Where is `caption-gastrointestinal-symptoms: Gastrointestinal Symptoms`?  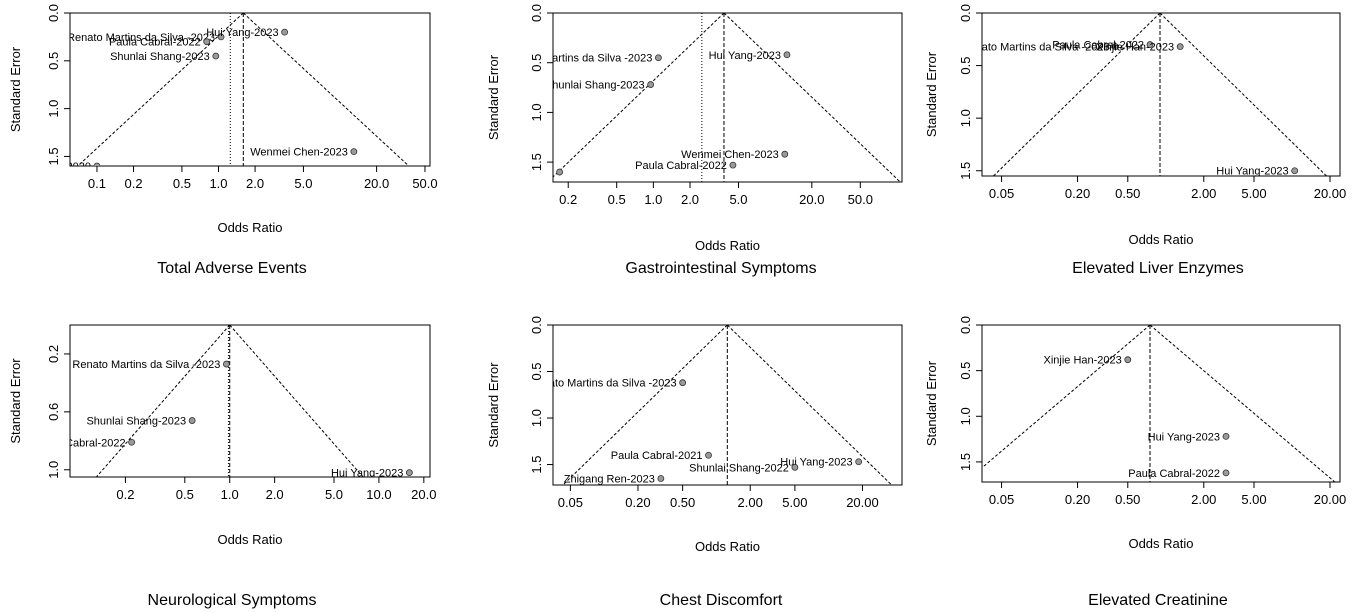
caption-gastrointestinal-symptoms: Gastrointestinal Symptoms is located at coordinates (721, 268).